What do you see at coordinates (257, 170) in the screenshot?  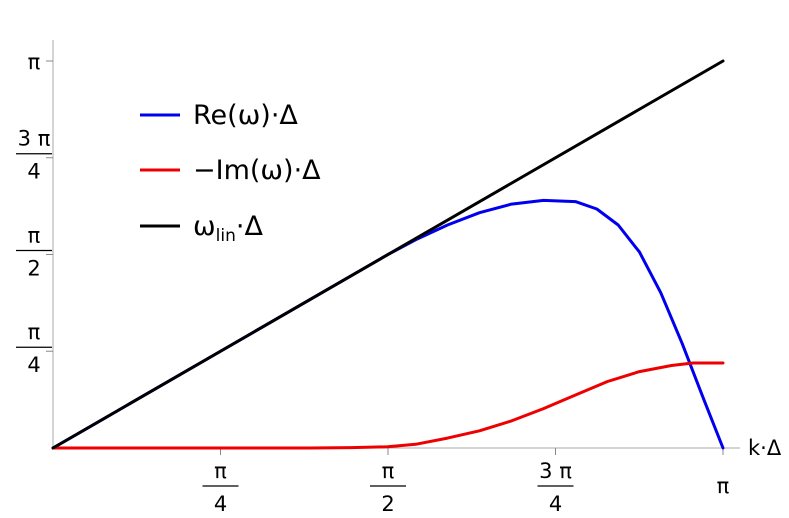 I see `legend-label-im: −Im(ω)·Δ` at bounding box center [257, 170].